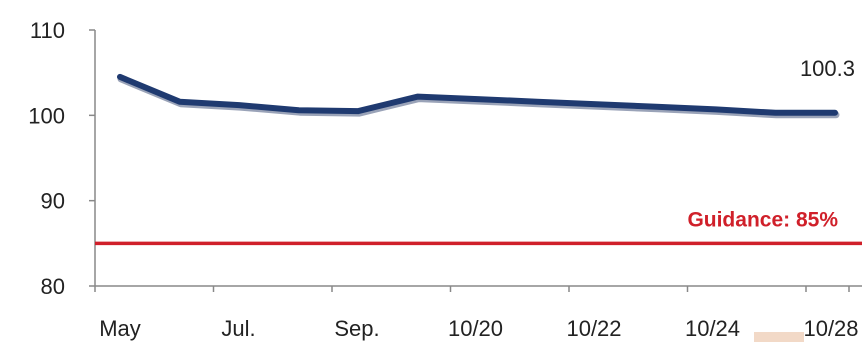  I want to click on x-tick-label: 10/20, so click(475, 328).